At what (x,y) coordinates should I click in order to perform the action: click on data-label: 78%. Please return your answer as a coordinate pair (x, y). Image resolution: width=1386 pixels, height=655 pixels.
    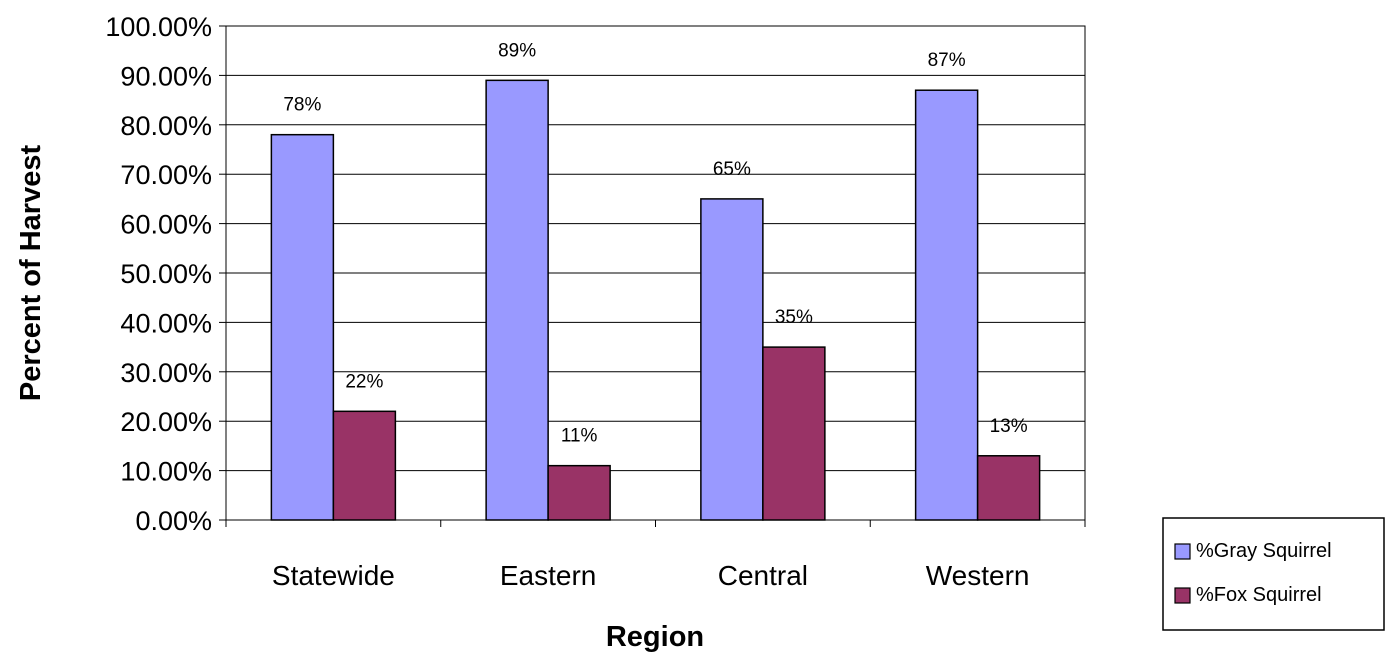
    Looking at the image, I should click on (302, 105).